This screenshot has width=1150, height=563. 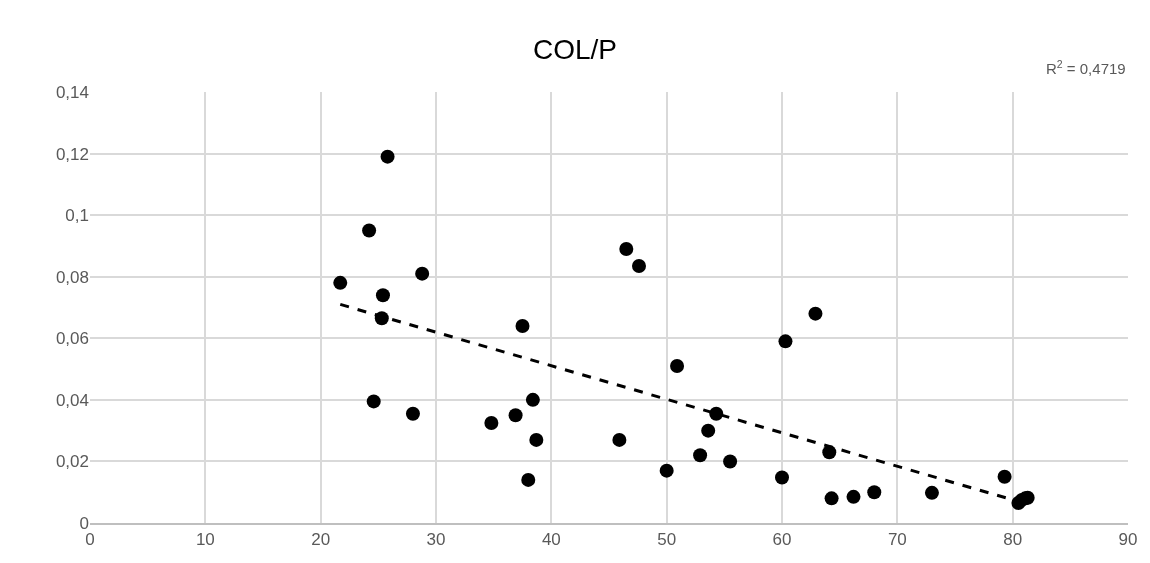 What do you see at coordinates (667, 540) in the screenshot?
I see `x-tick-label: 50` at bounding box center [667, 540].